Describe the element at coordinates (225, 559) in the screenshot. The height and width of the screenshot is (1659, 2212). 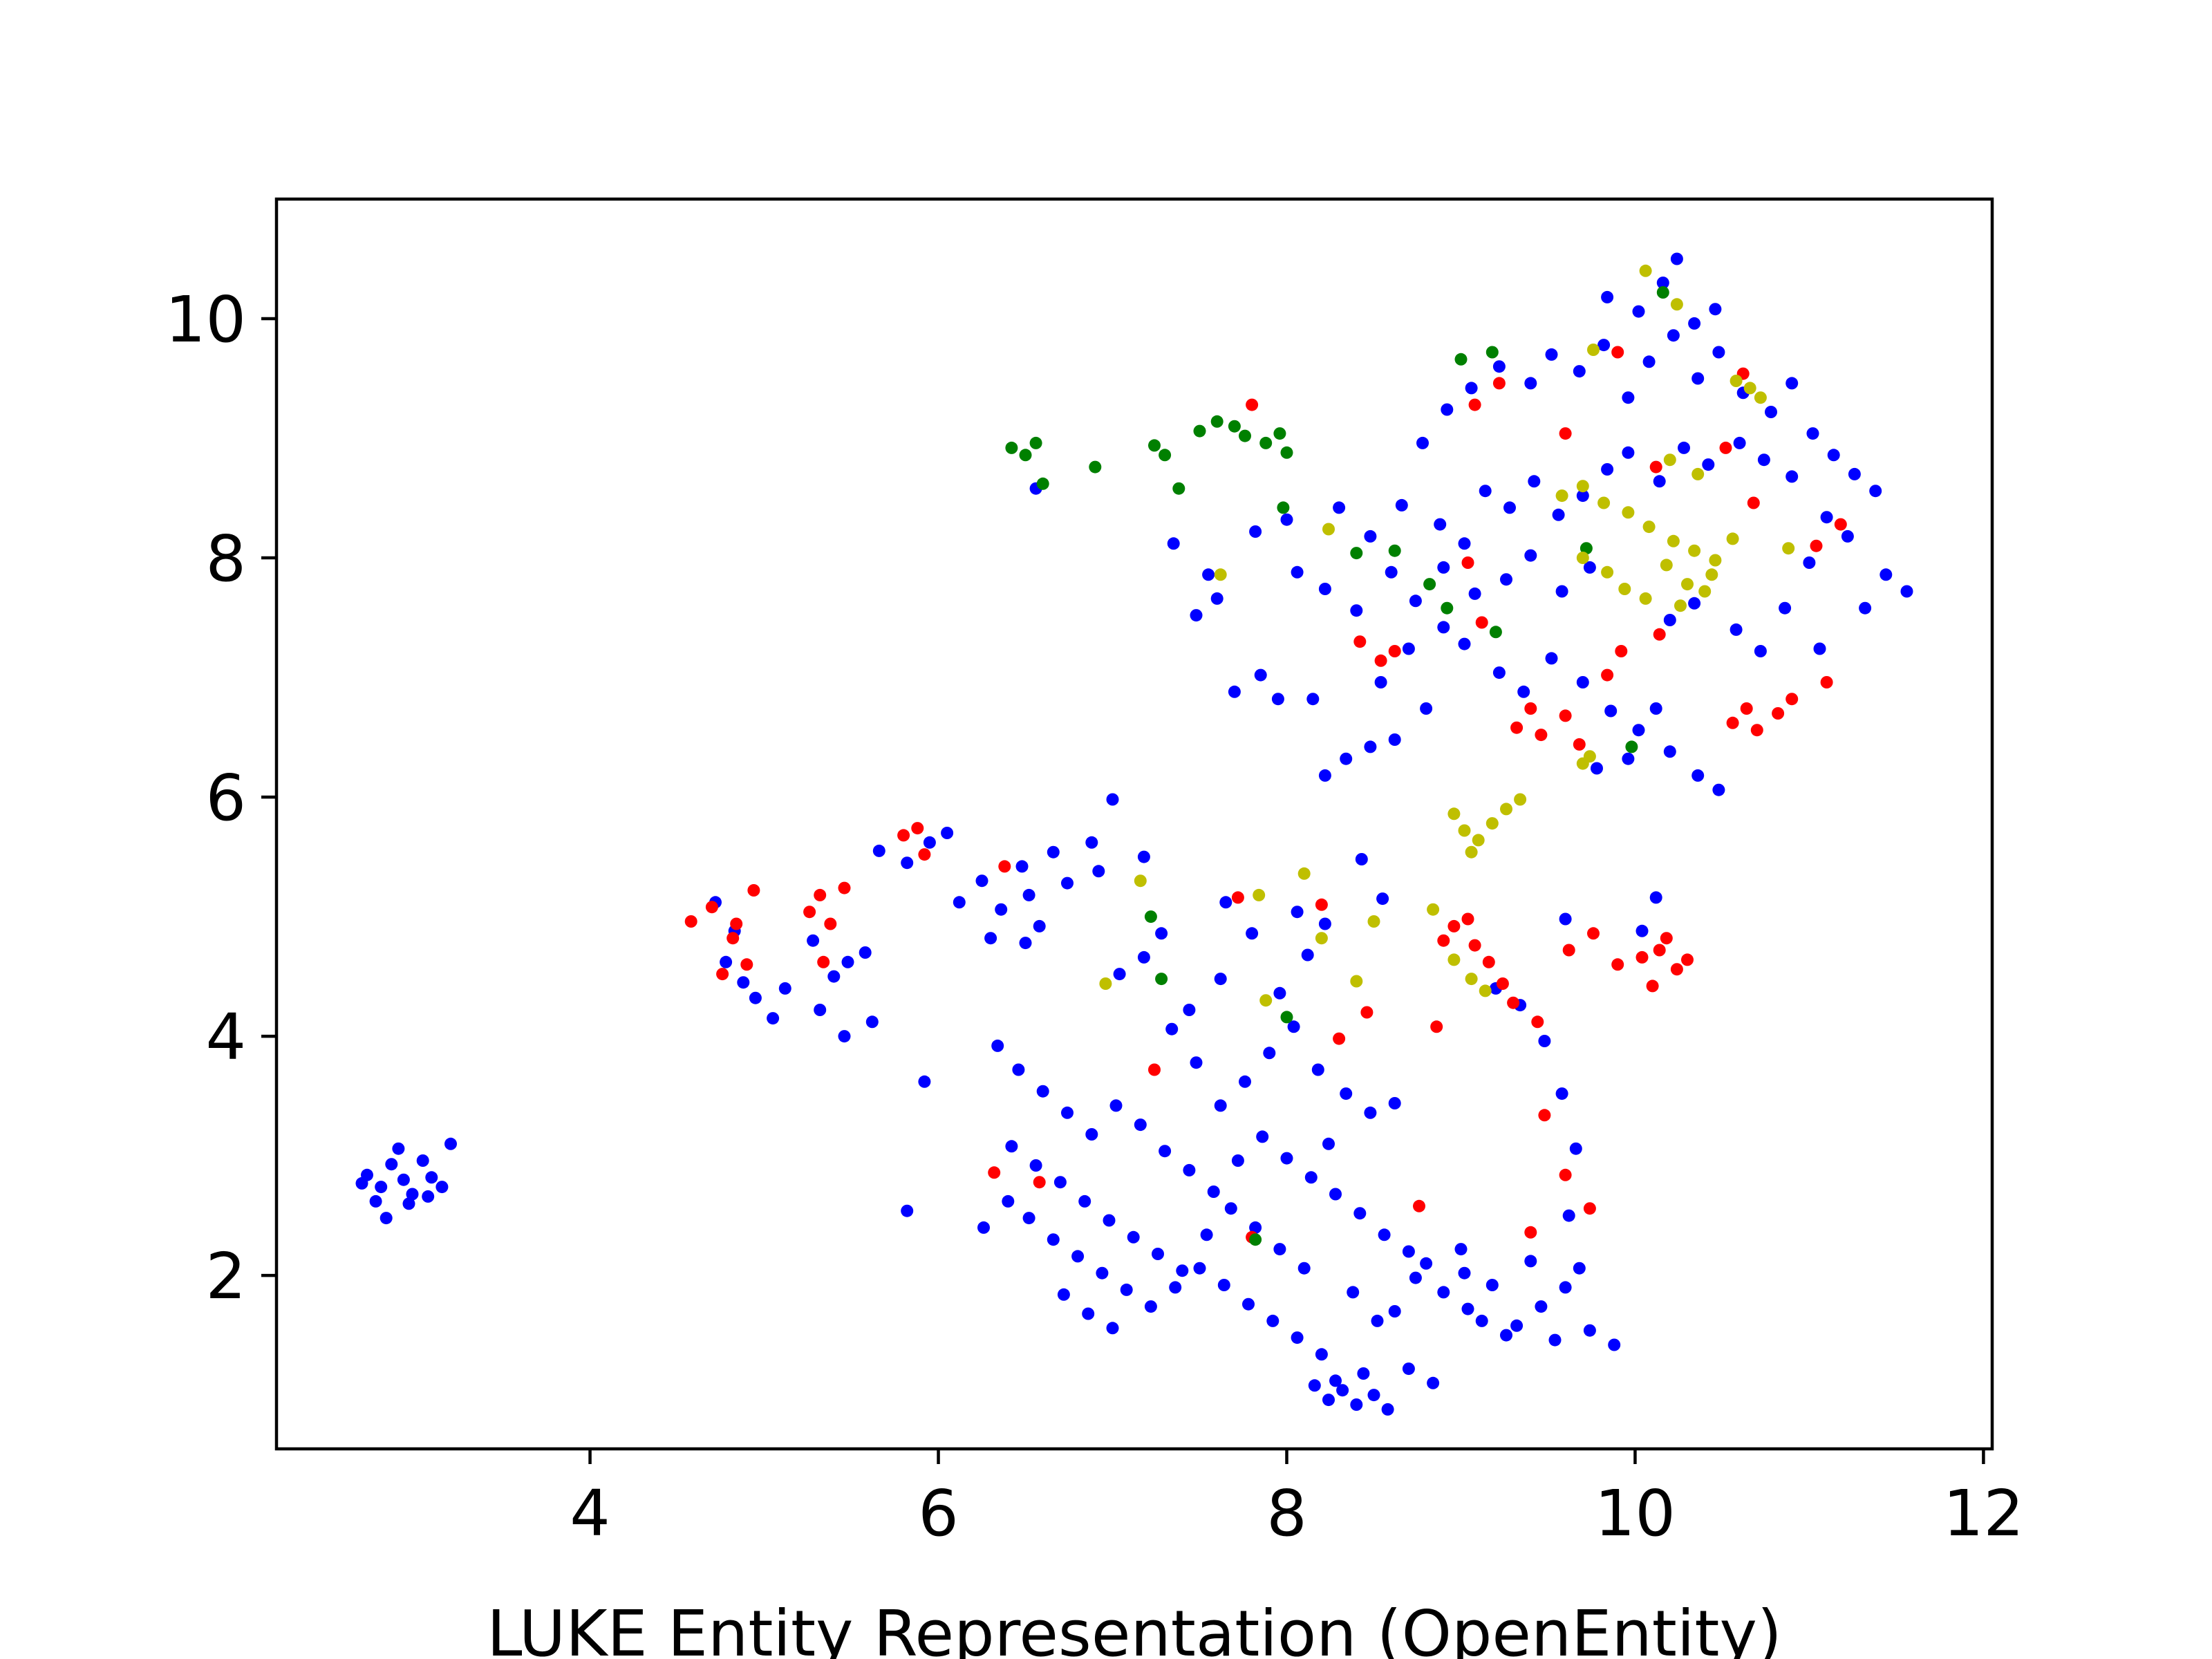
I see `y-tick-label-3: 8` at that location.